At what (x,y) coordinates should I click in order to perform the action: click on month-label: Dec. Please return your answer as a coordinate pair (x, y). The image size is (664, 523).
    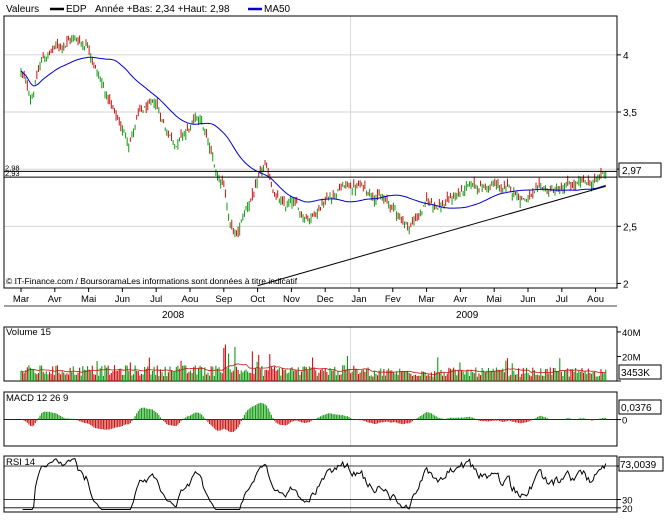
    Looking at the image, I should click on (325, 299).